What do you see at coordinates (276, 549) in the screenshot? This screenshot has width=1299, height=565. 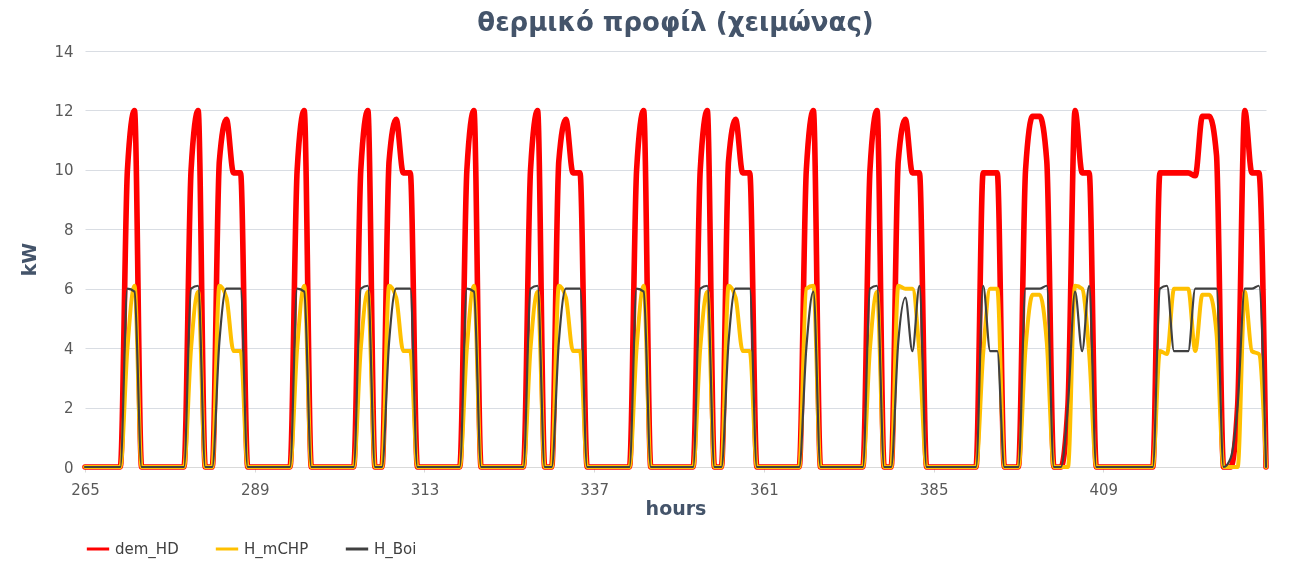 I see `legend-label: H_mCHP` at bounding box center [276, 549].